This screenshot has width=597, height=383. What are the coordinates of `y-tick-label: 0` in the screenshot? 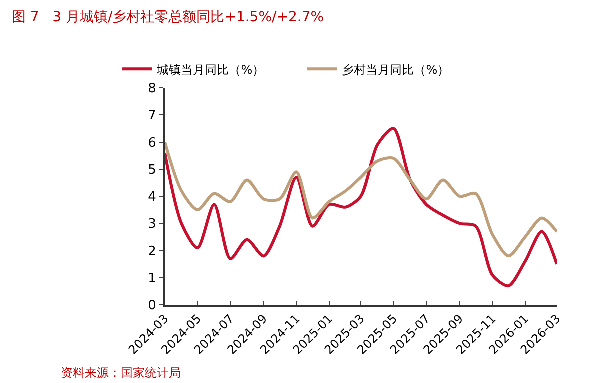 It's located at (152, 306).